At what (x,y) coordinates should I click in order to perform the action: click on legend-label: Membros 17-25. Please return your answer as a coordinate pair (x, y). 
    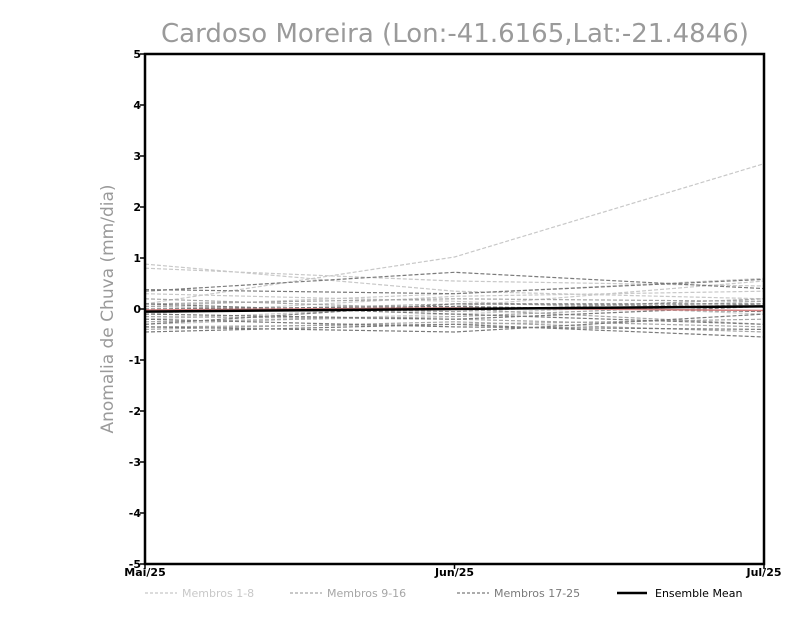
    Looking at the image, I should click on (537, 593).